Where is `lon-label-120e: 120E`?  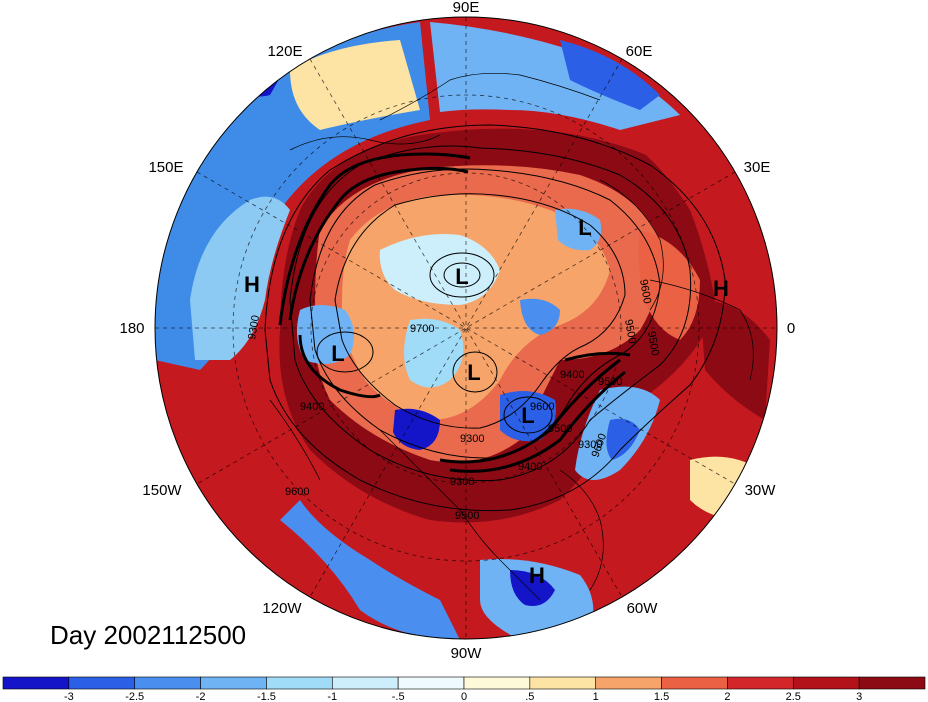
lon-label-120e: 120E is located at coordinates (284, 51).